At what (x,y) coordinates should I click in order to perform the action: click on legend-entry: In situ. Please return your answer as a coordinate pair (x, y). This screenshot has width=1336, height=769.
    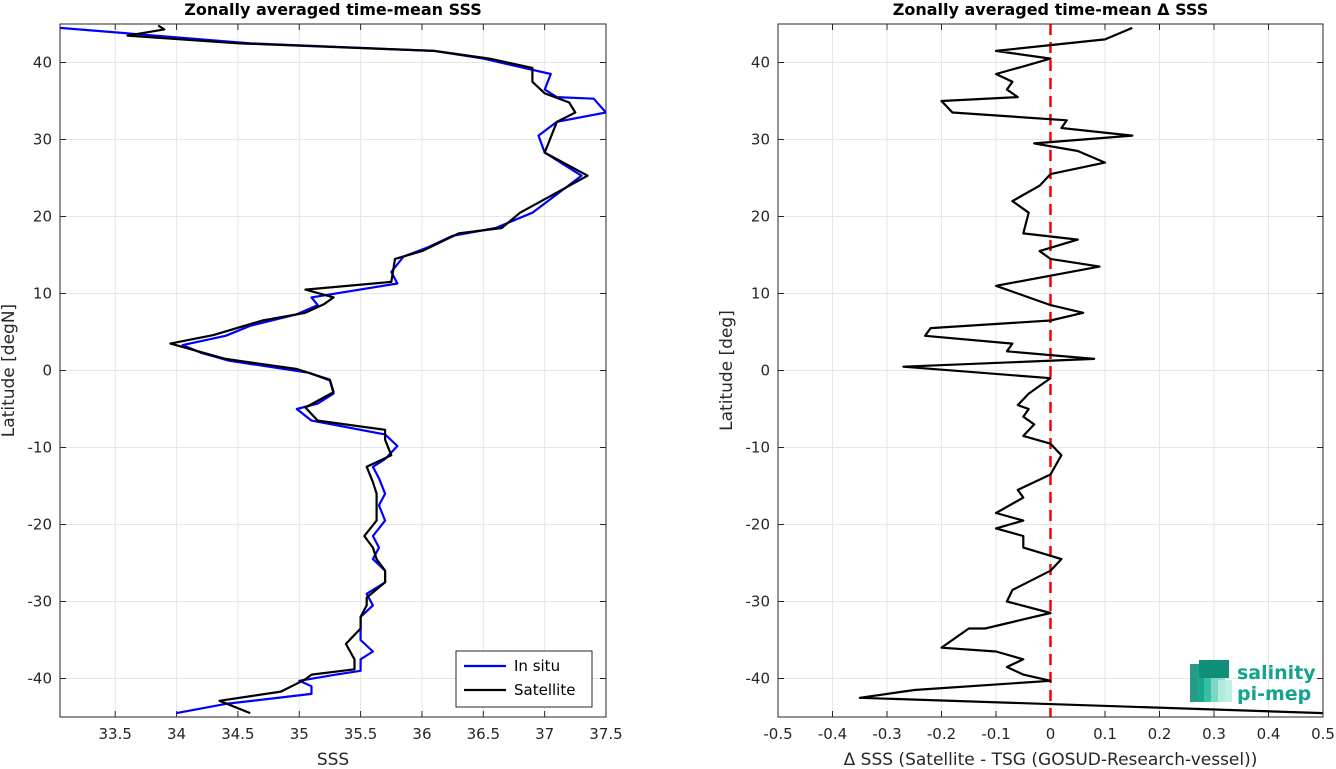
    Looking at the image, I should click on (537, 666).